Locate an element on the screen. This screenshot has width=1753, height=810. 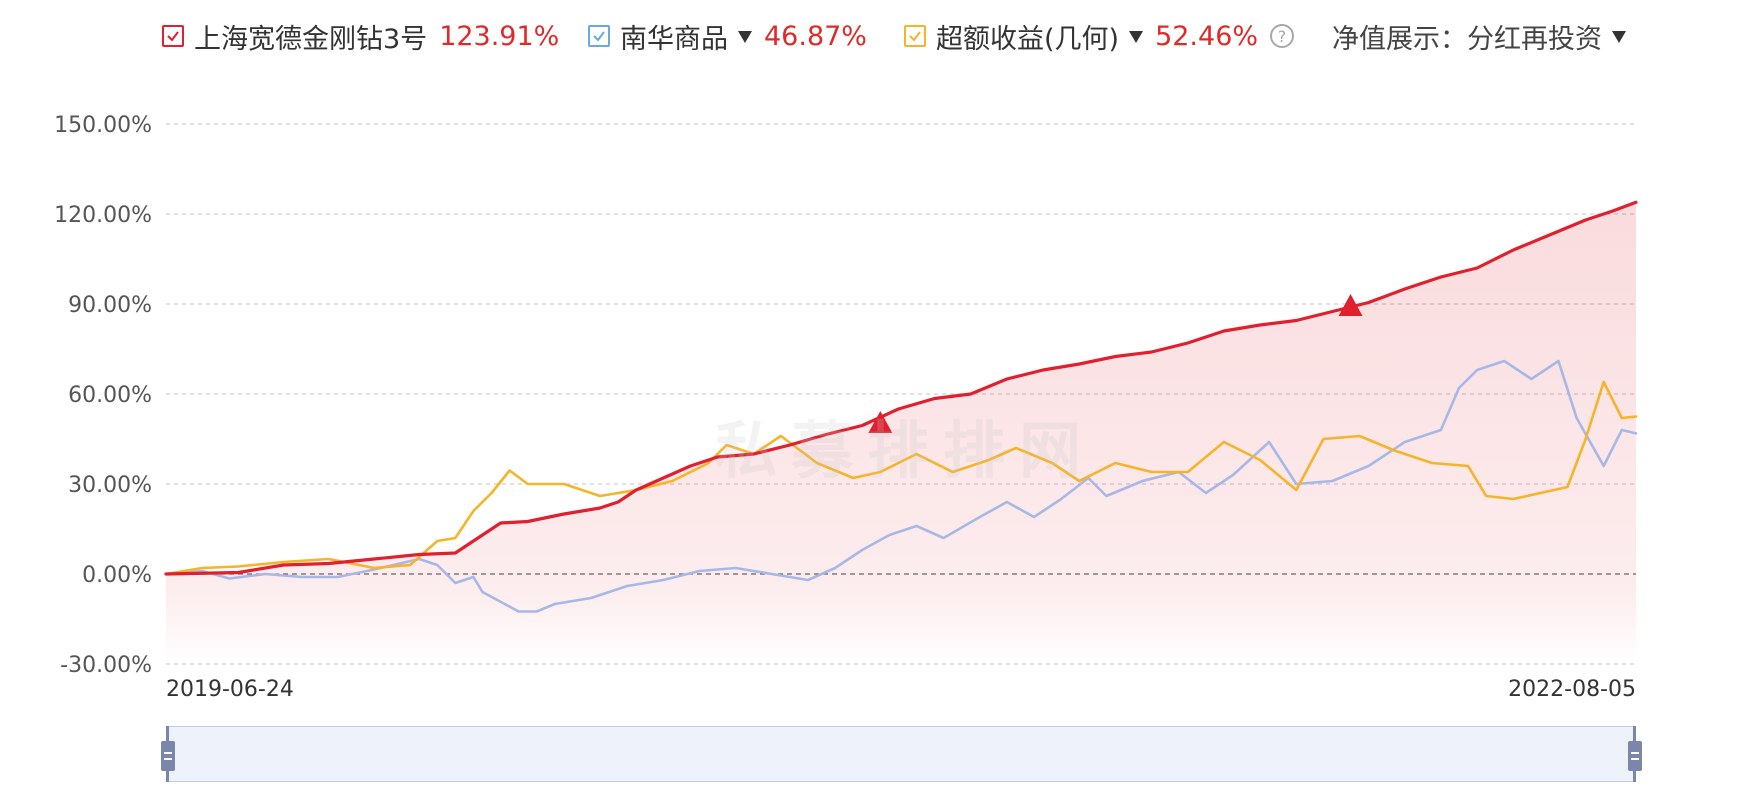
legend-series-name: 上海宽德金刚钻3号 is located at coordinates (311, 39).